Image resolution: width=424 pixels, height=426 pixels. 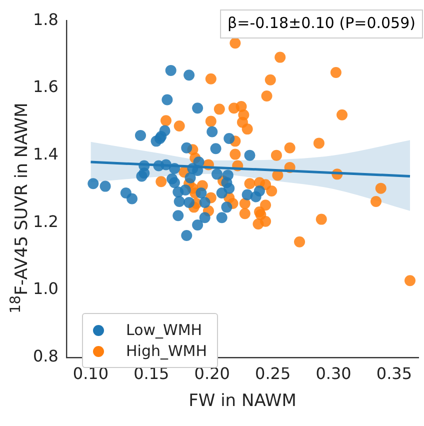 I want to click on x-tick-label: 0.25, so click(x=273, y=374).